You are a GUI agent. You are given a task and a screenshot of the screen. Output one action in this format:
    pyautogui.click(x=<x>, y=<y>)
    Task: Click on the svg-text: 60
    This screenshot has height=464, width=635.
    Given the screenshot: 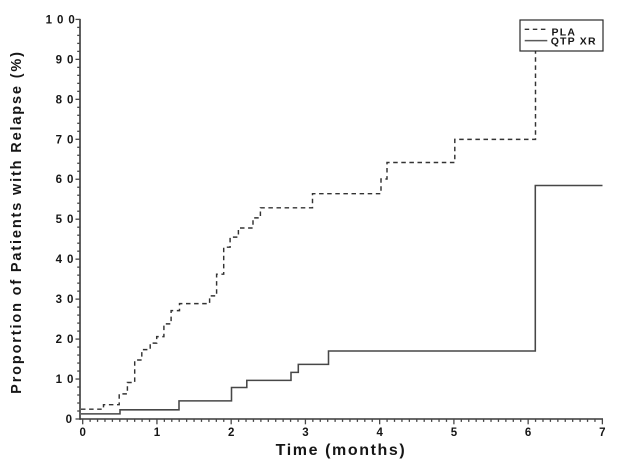 What is the action you would take?
    pyautogui.click(x=67, y=180)
    